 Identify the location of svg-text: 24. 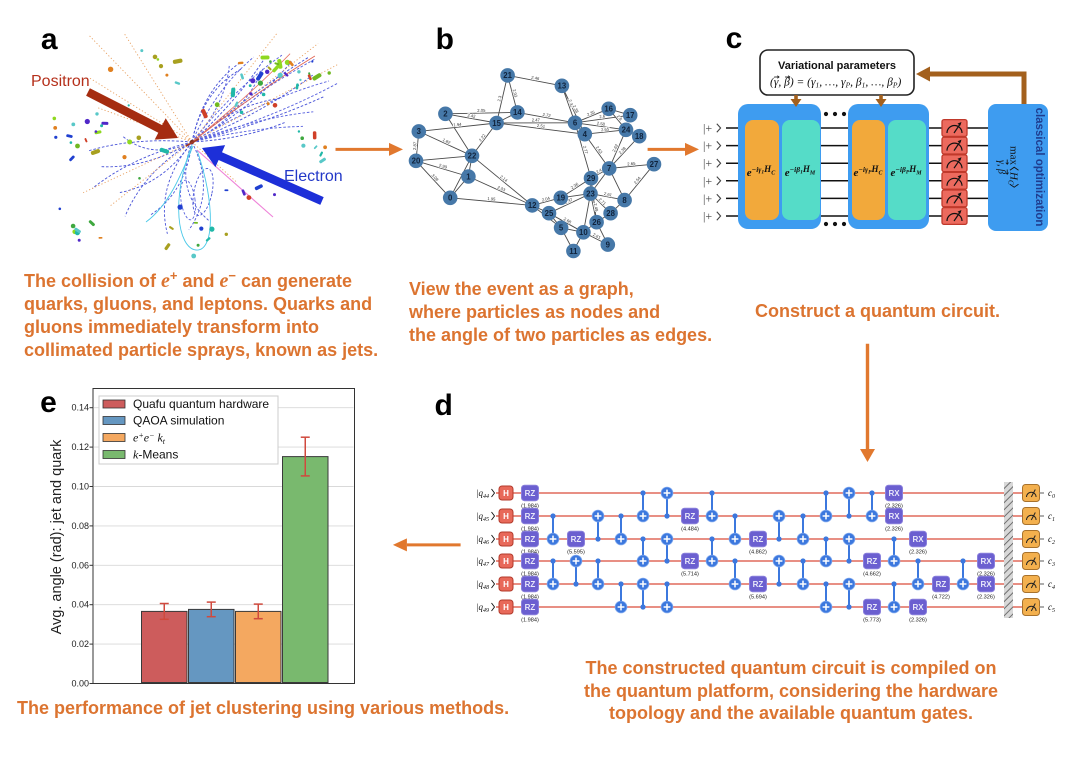
(626, 130).